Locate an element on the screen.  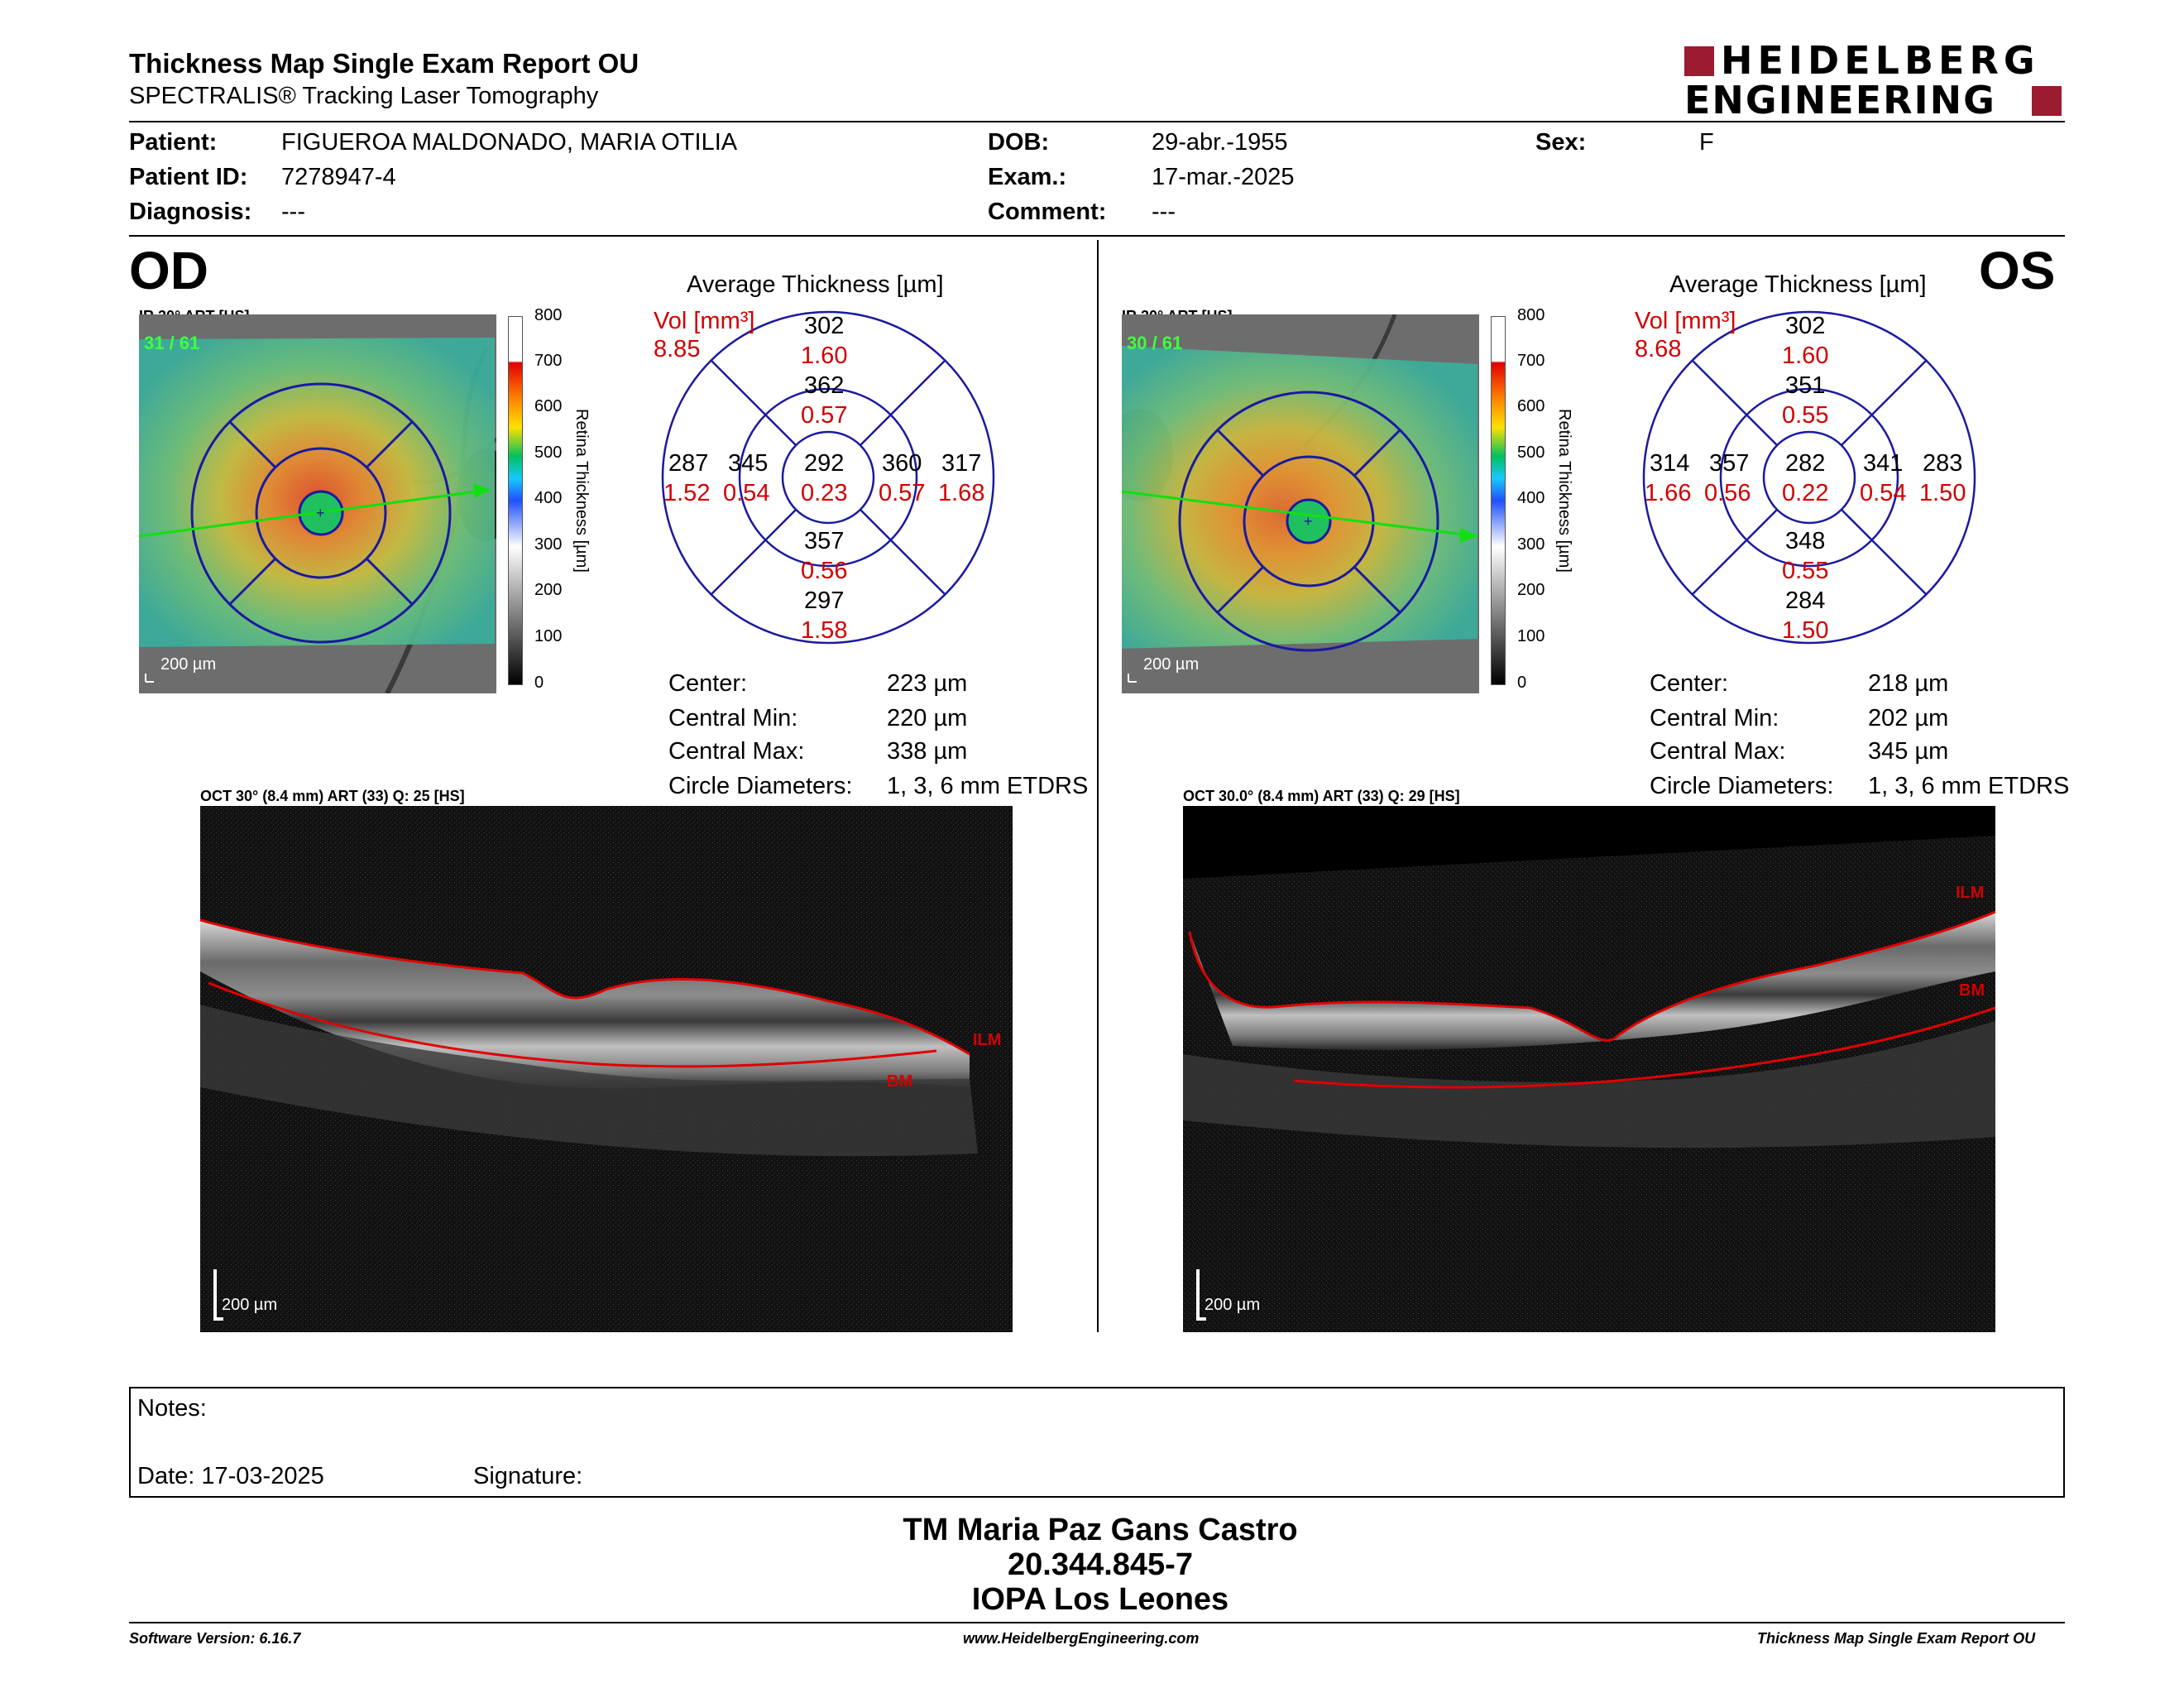
patient-label: Patient: is located at coordinates (173, 142).